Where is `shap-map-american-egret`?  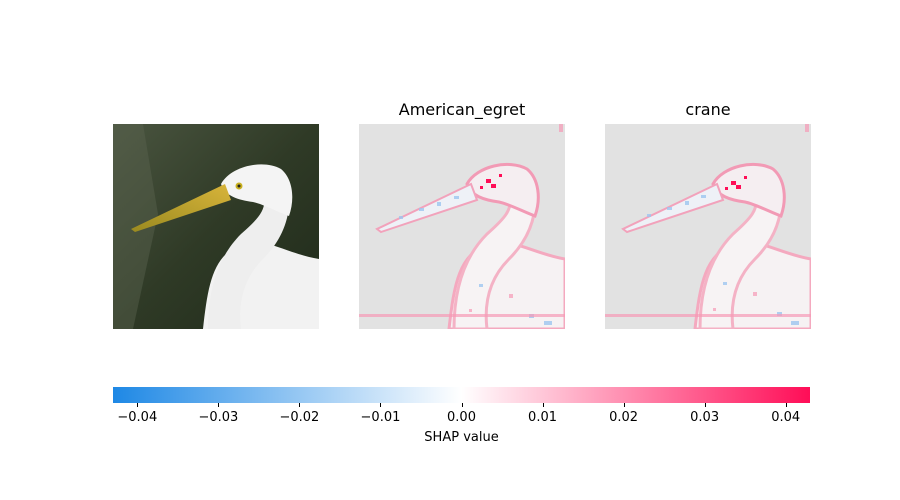
shap-map-american-egret is located at coordinates (462, 226).